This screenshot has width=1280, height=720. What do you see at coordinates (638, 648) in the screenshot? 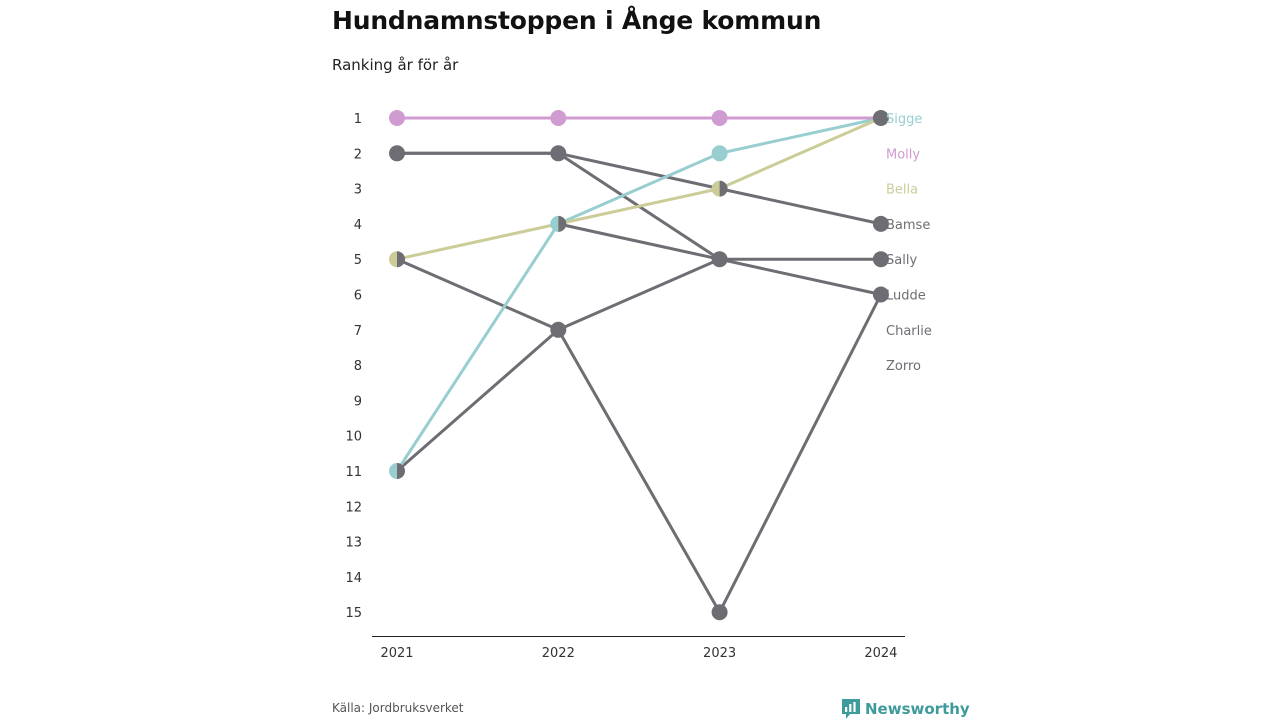
I see `x-axis: 2021 2022 2023 2024` at bounding box center [638, 648].